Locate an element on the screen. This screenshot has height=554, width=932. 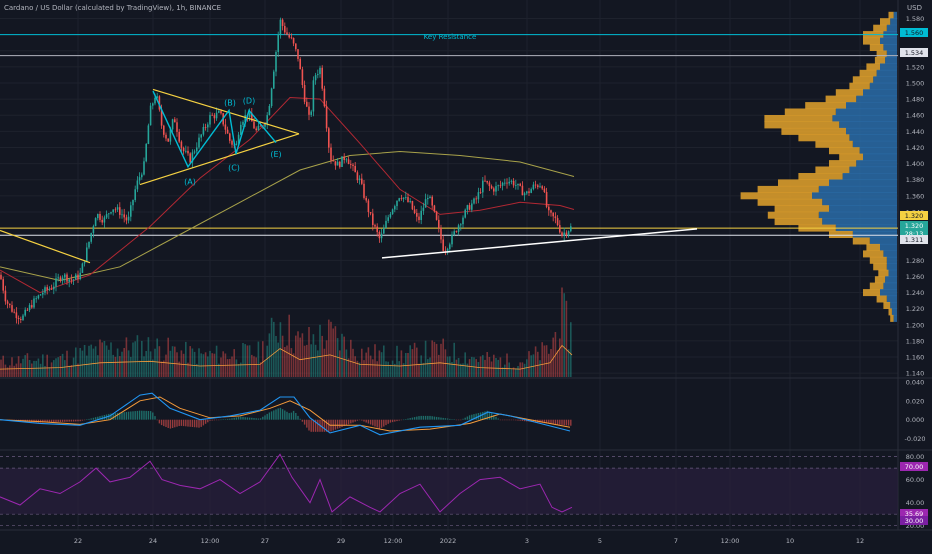
abcde-wave-path is located at coordinates (214, 129).